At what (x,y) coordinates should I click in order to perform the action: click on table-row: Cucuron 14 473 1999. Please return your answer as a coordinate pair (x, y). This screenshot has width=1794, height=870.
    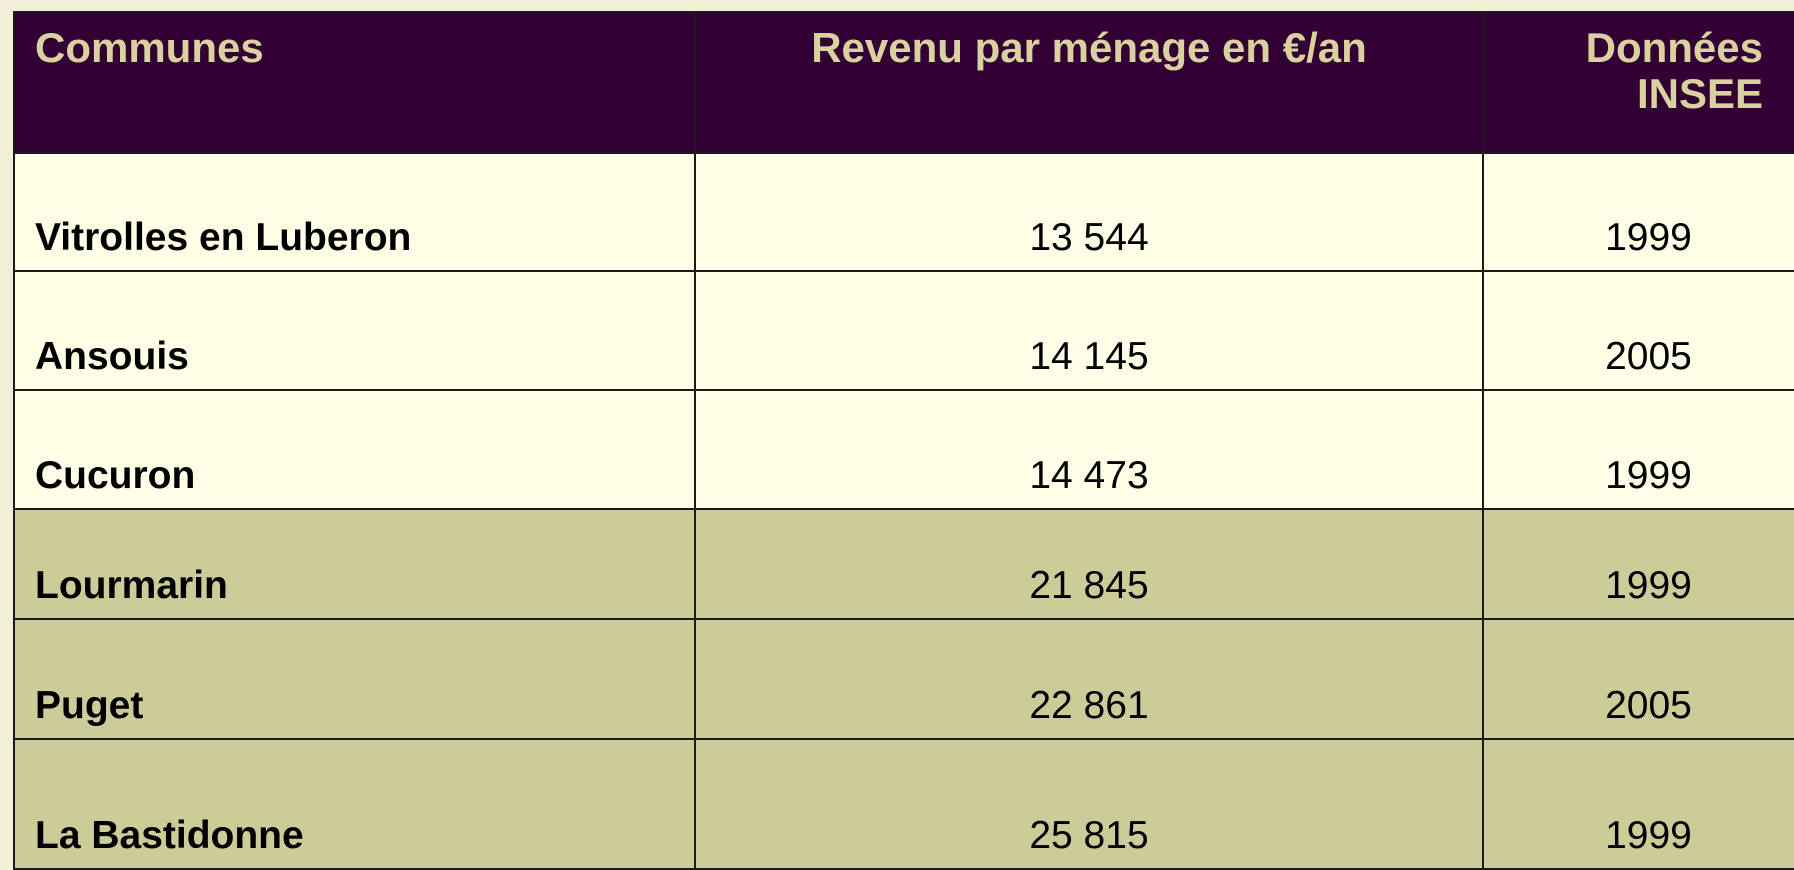
    Looking at the image, I should click on (903, 449).